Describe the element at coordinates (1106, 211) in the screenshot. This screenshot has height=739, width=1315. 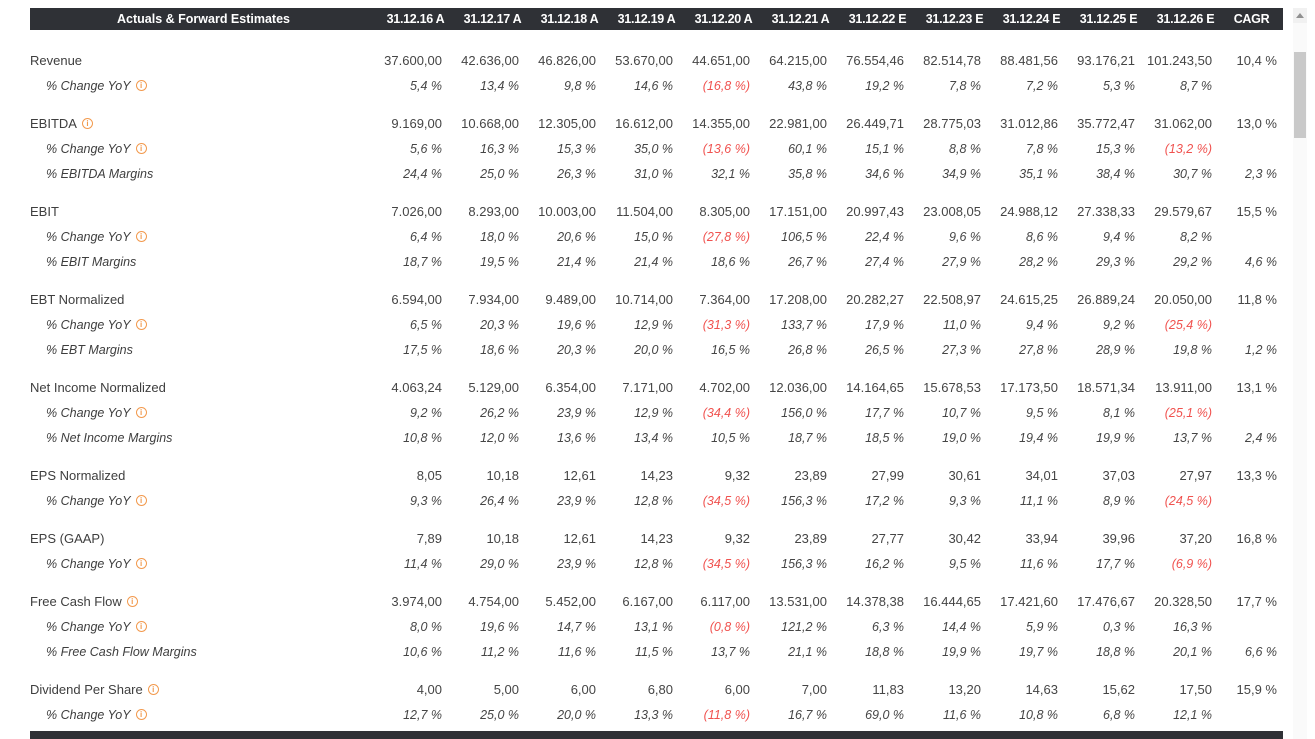
I see `value-cell: 27.338,33` at that location.